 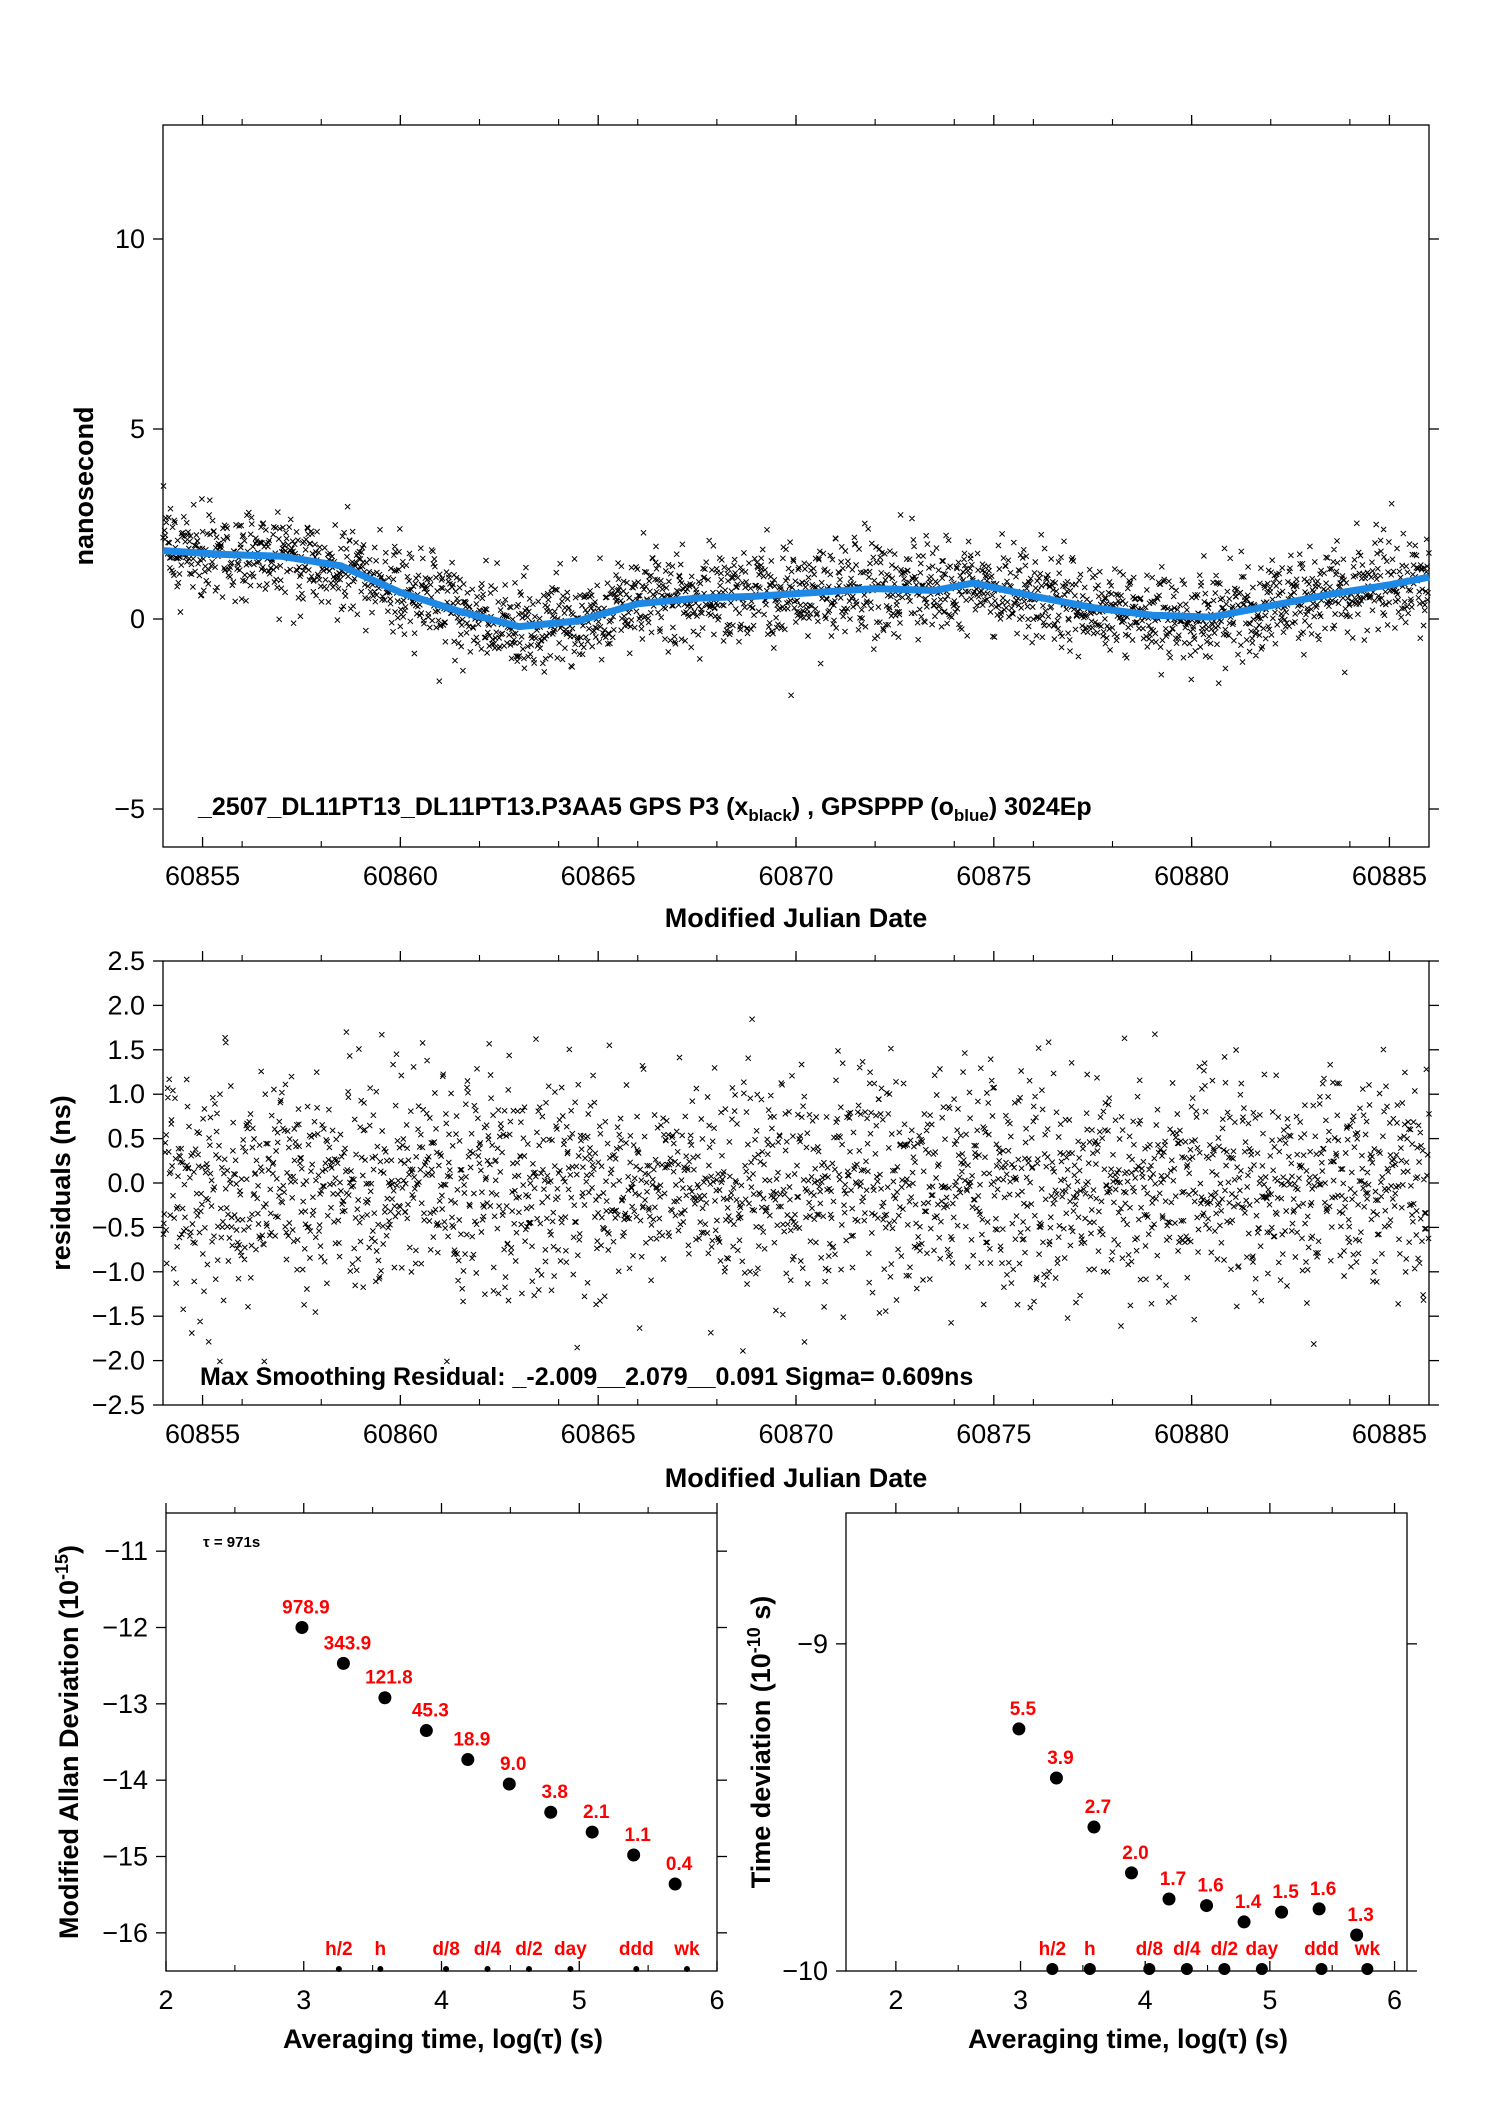 I want to click on point-label: 3.9, so click(x=1060, y=1758).